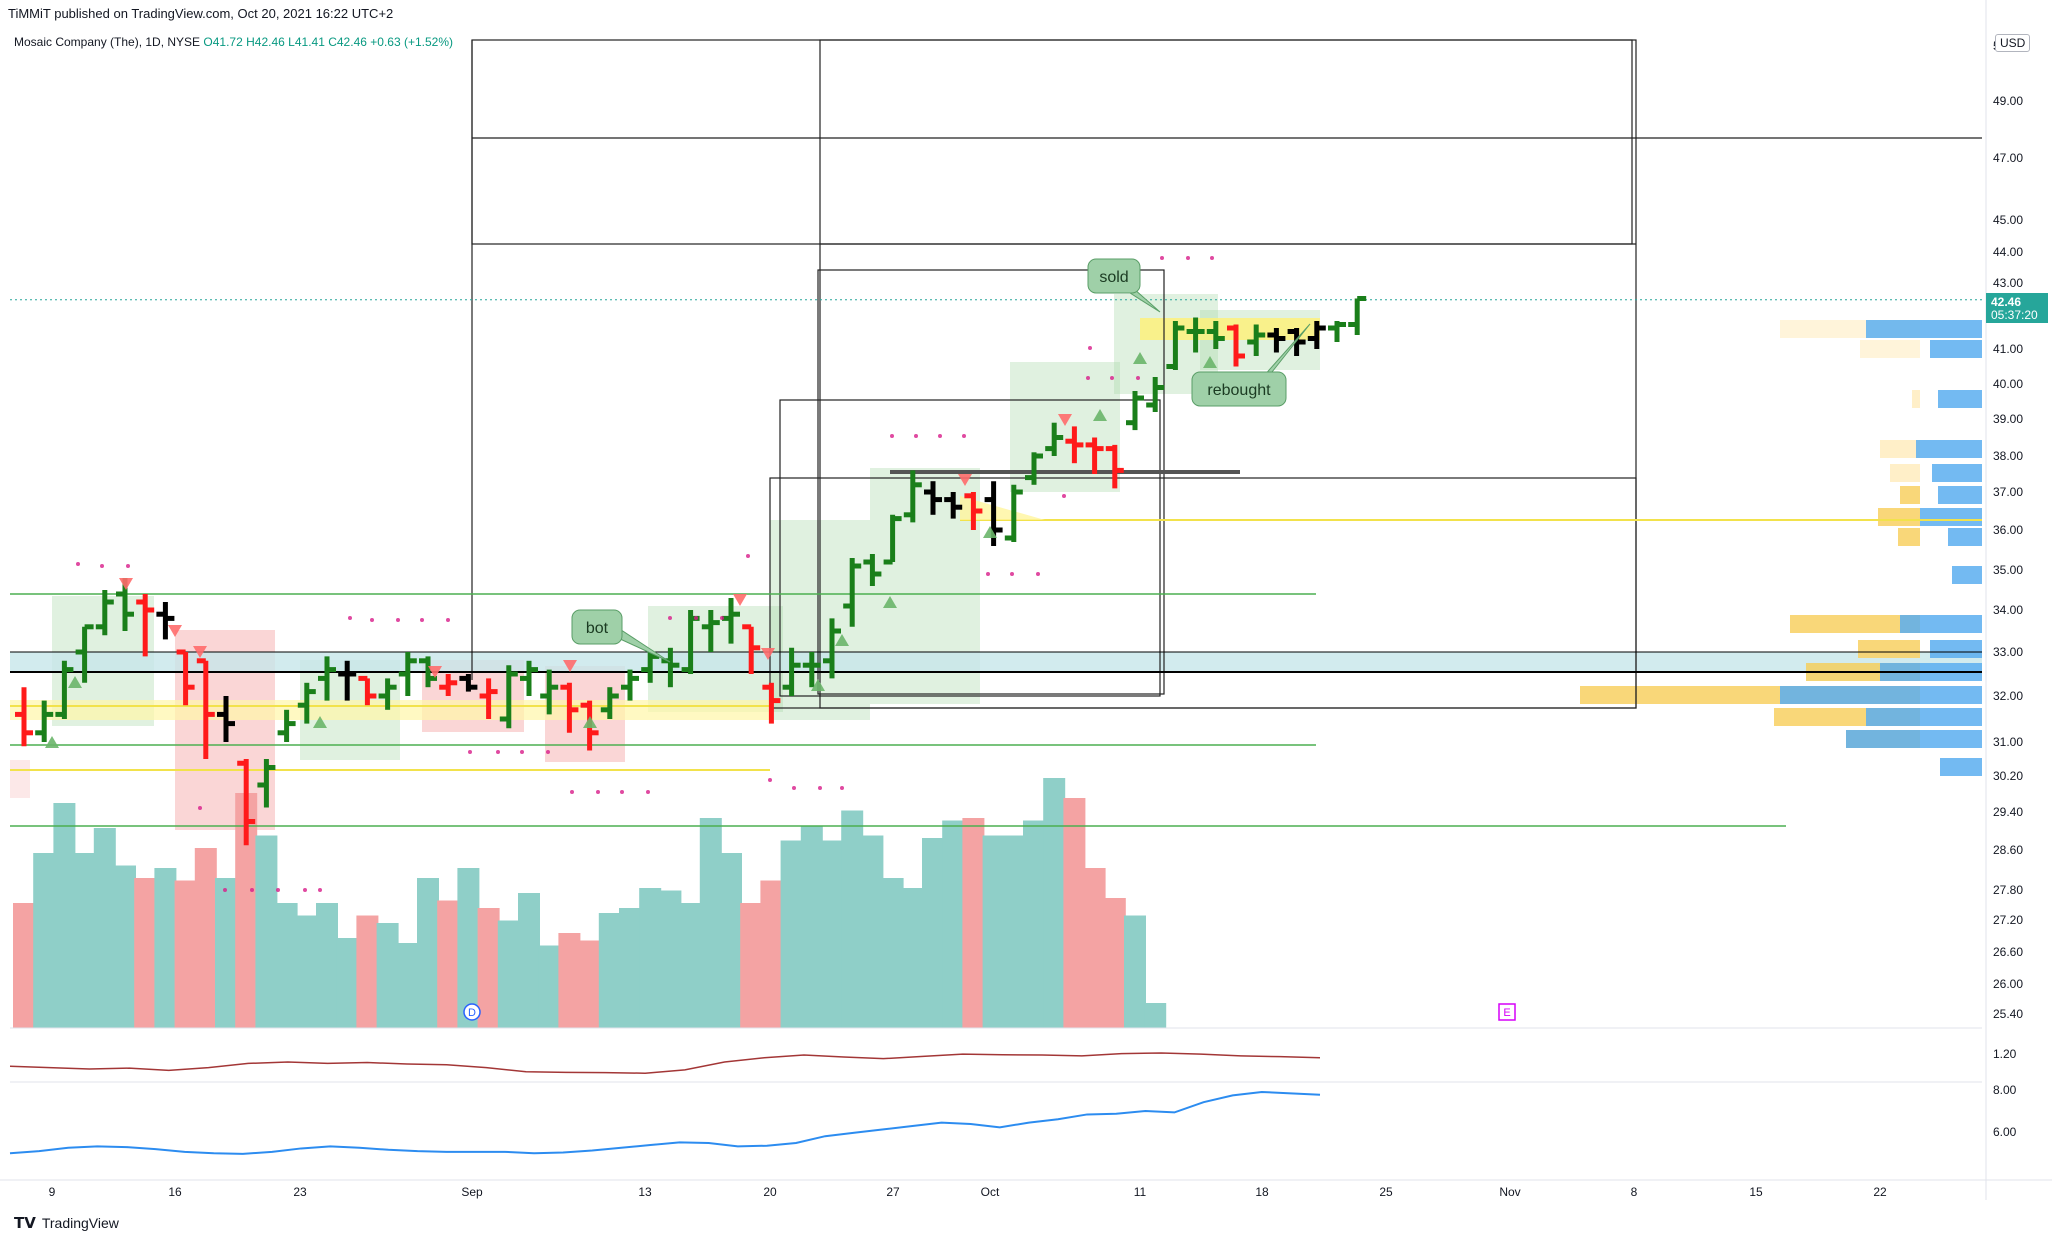  I want to click on time-tick-label: 8, so click(1634, 1192).